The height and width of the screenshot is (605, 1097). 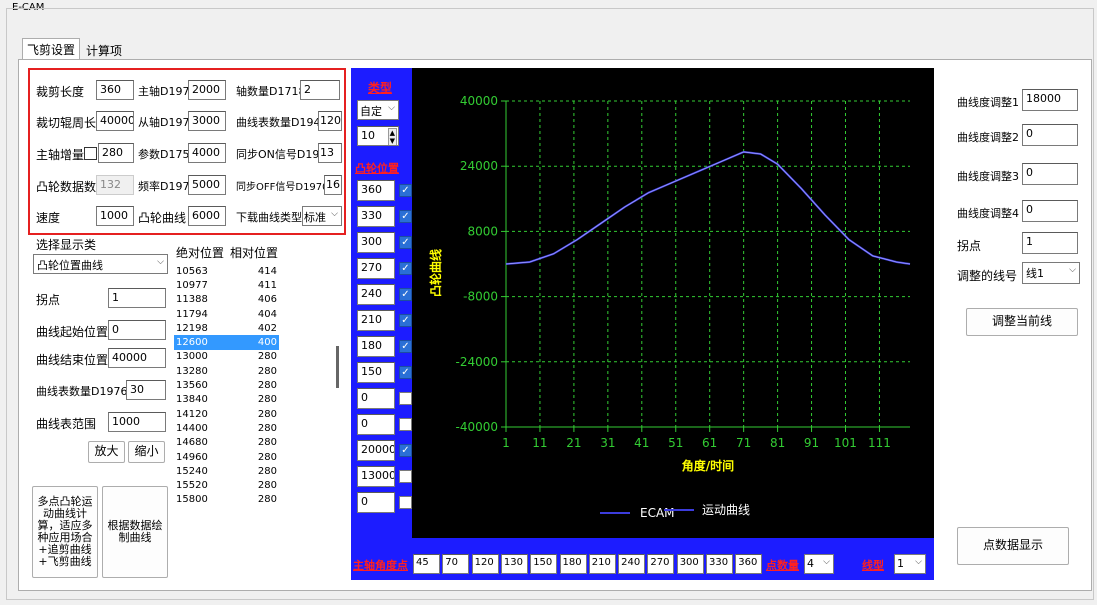 I want to click on cam-point-input: 210, so click(x=376, y=320).